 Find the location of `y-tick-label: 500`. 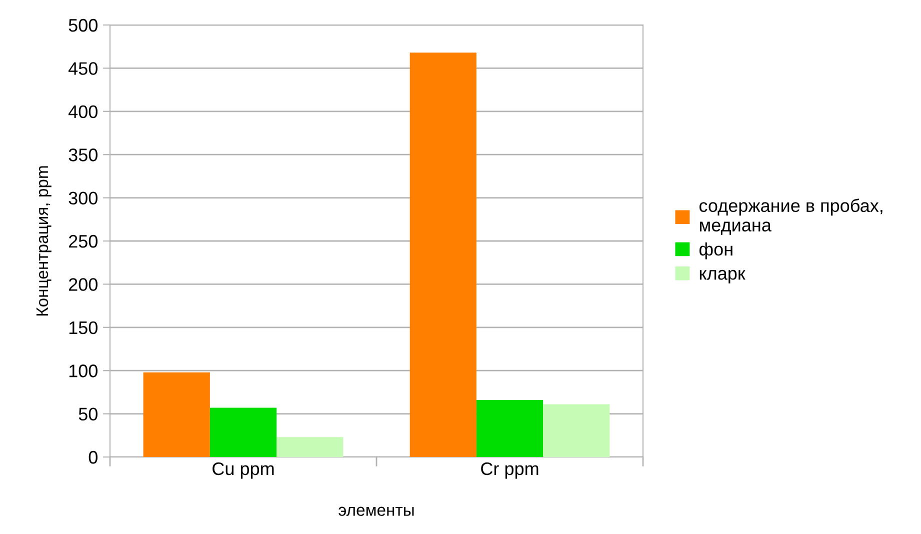

y-tick-label: 500 is located at coordinates (83, 25).